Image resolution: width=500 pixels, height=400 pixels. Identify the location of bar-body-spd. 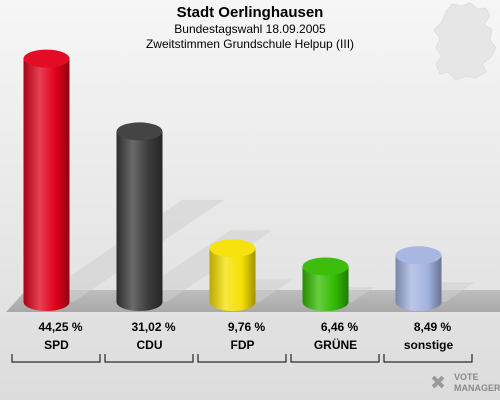
(46, 184).